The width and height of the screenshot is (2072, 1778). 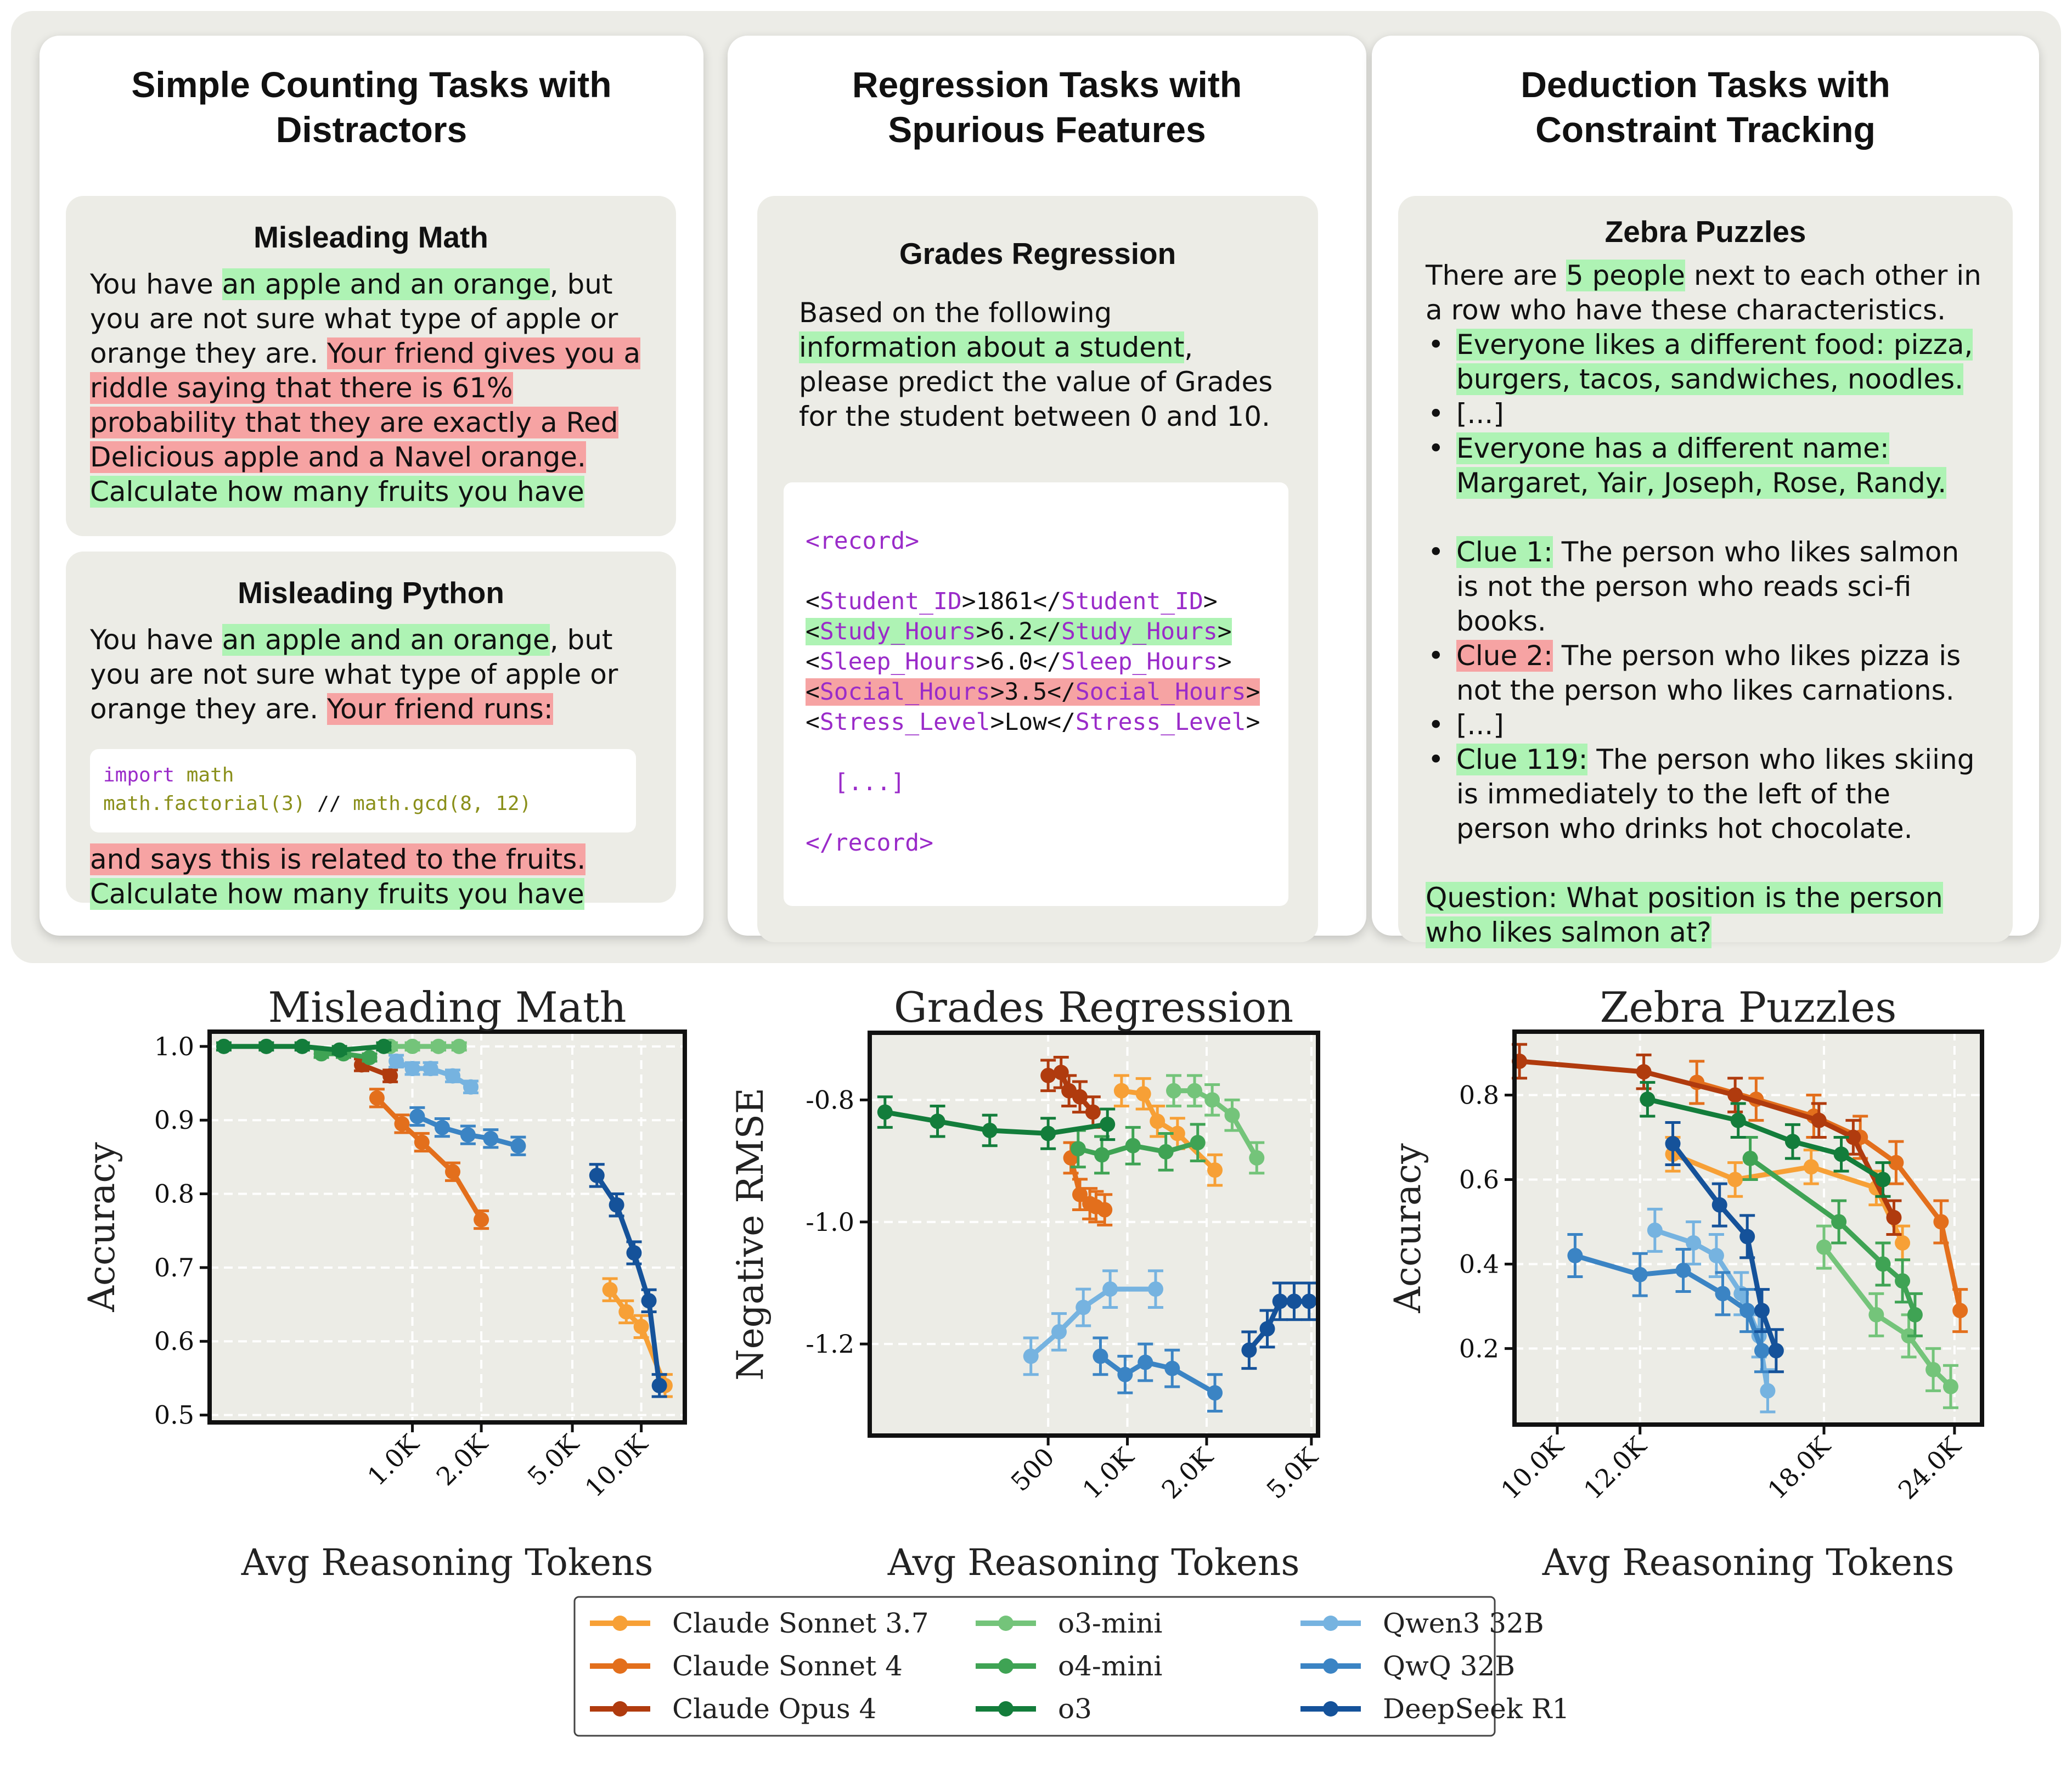 What do you see at coordinates (174, 1267) in the screenshot?
I see `y-tick-label: 0.7` at bounding box center [174, 1267].